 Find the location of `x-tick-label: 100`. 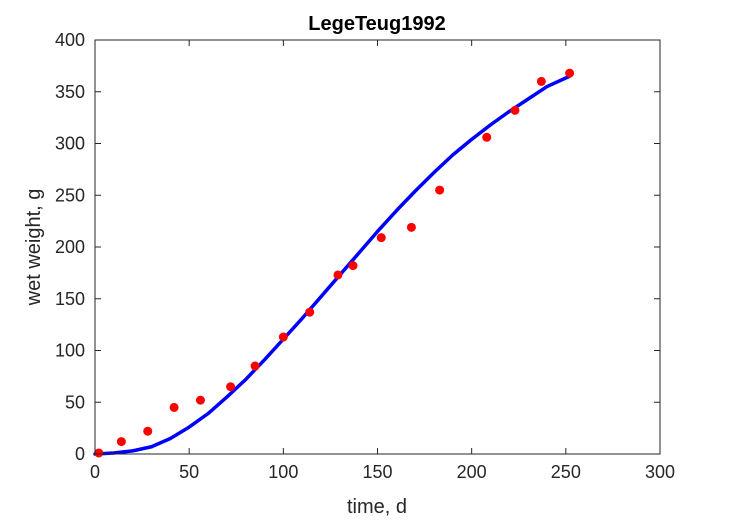

x-tick-label: 100 is located at coordinates (283, 472).